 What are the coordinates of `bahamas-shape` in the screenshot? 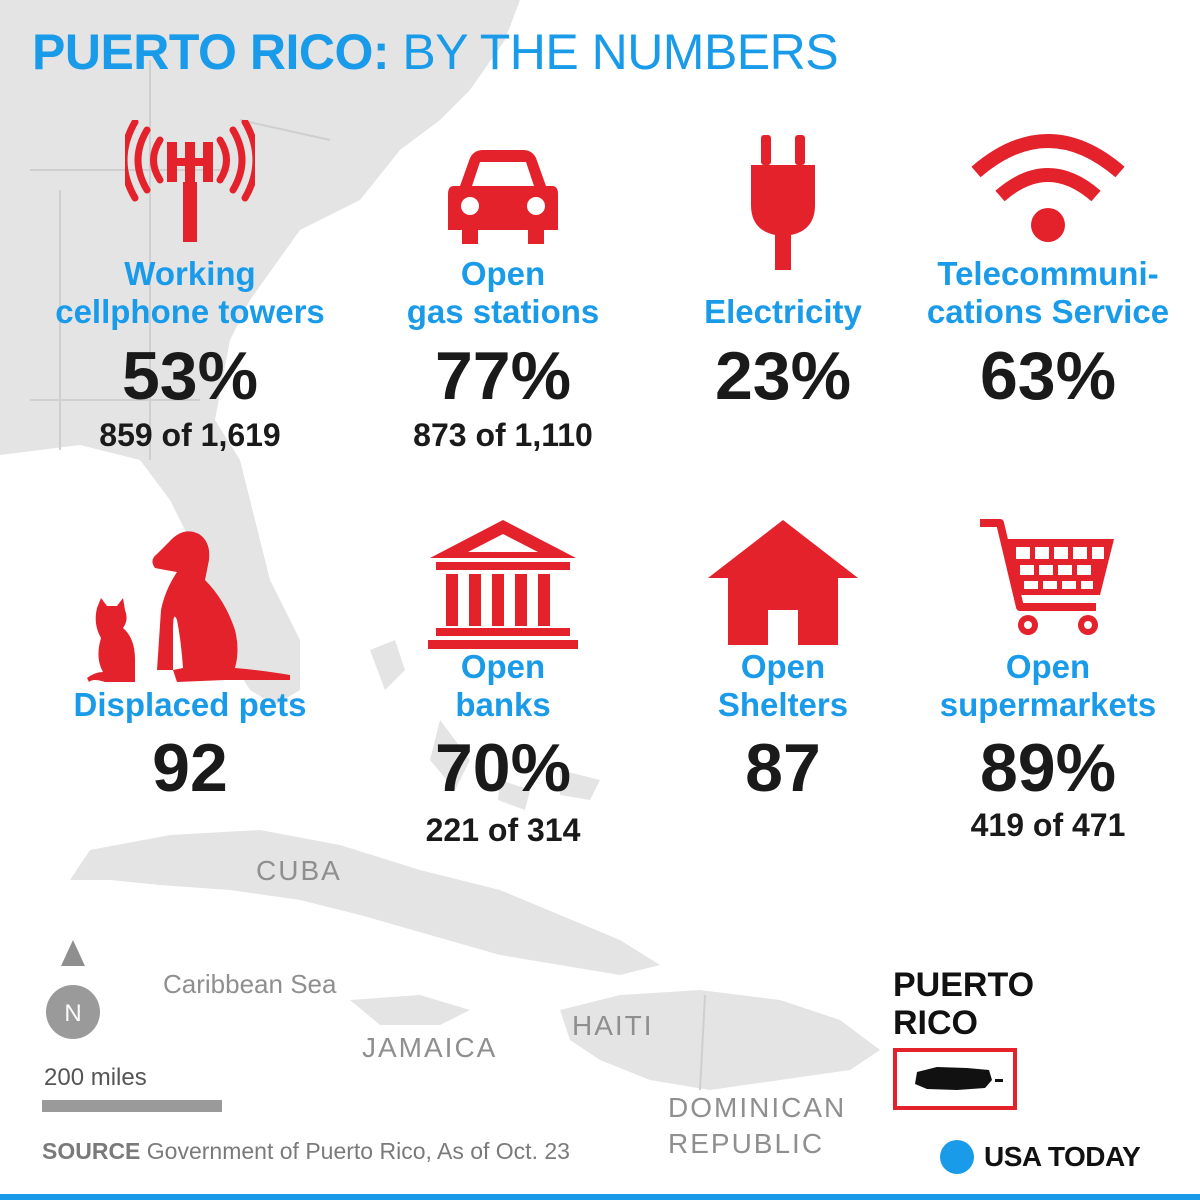 It's located at (485, 725).